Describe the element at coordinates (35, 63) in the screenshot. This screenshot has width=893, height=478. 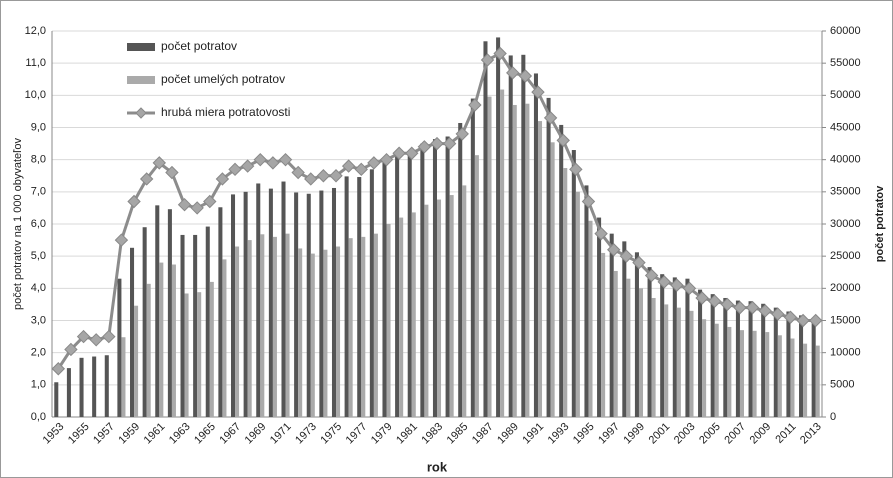
I see `y-tick-label: 11,0` at that location.